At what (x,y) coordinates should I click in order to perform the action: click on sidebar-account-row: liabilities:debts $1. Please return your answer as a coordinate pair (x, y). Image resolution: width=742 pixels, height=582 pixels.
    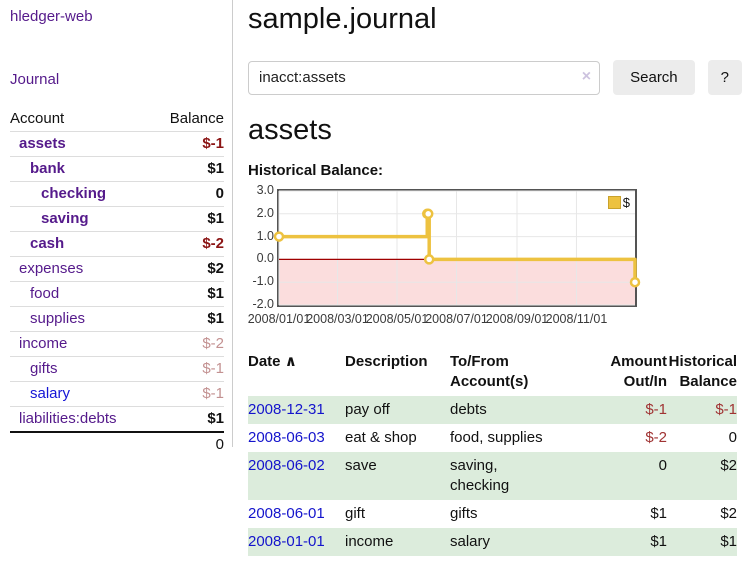
    Looking at the image, I should click on (117, 418).